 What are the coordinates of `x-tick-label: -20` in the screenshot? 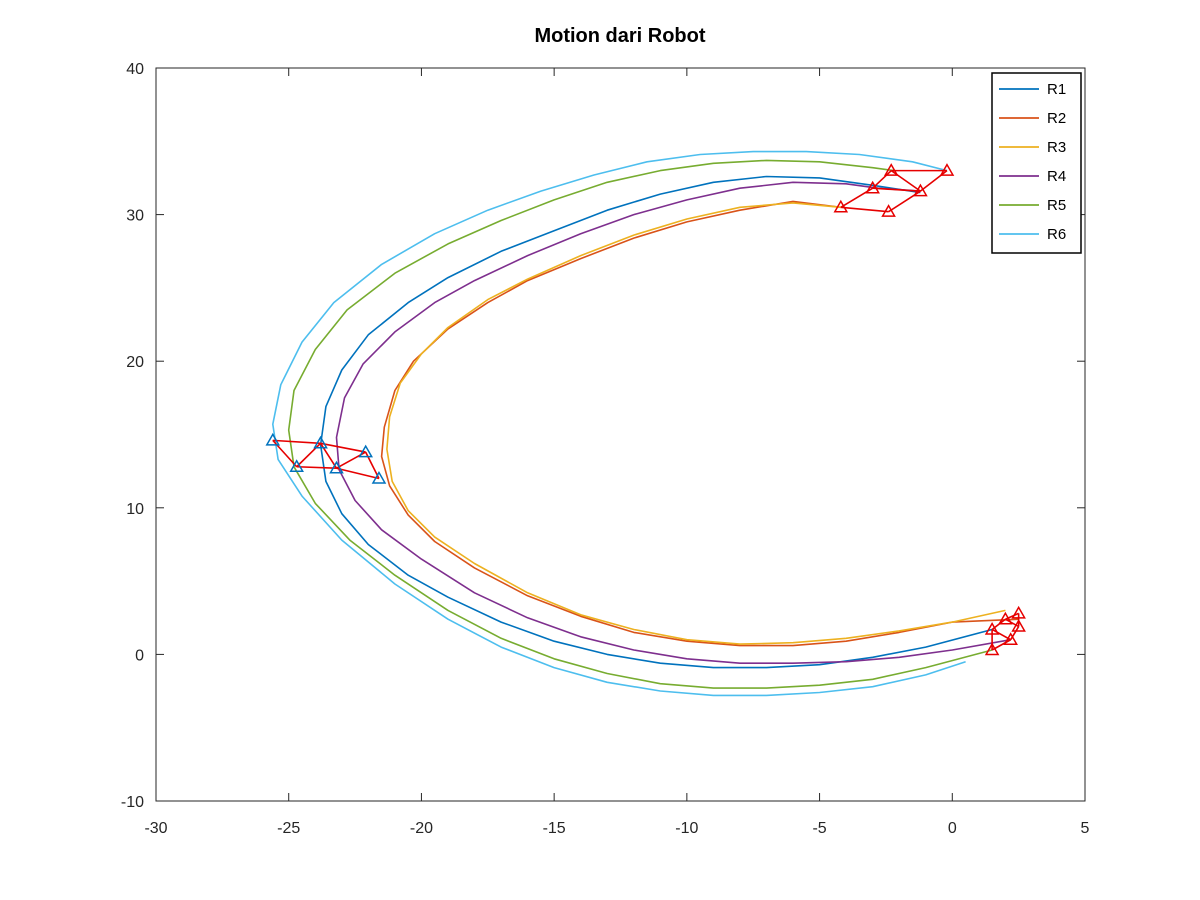 It's located at (421, 828).